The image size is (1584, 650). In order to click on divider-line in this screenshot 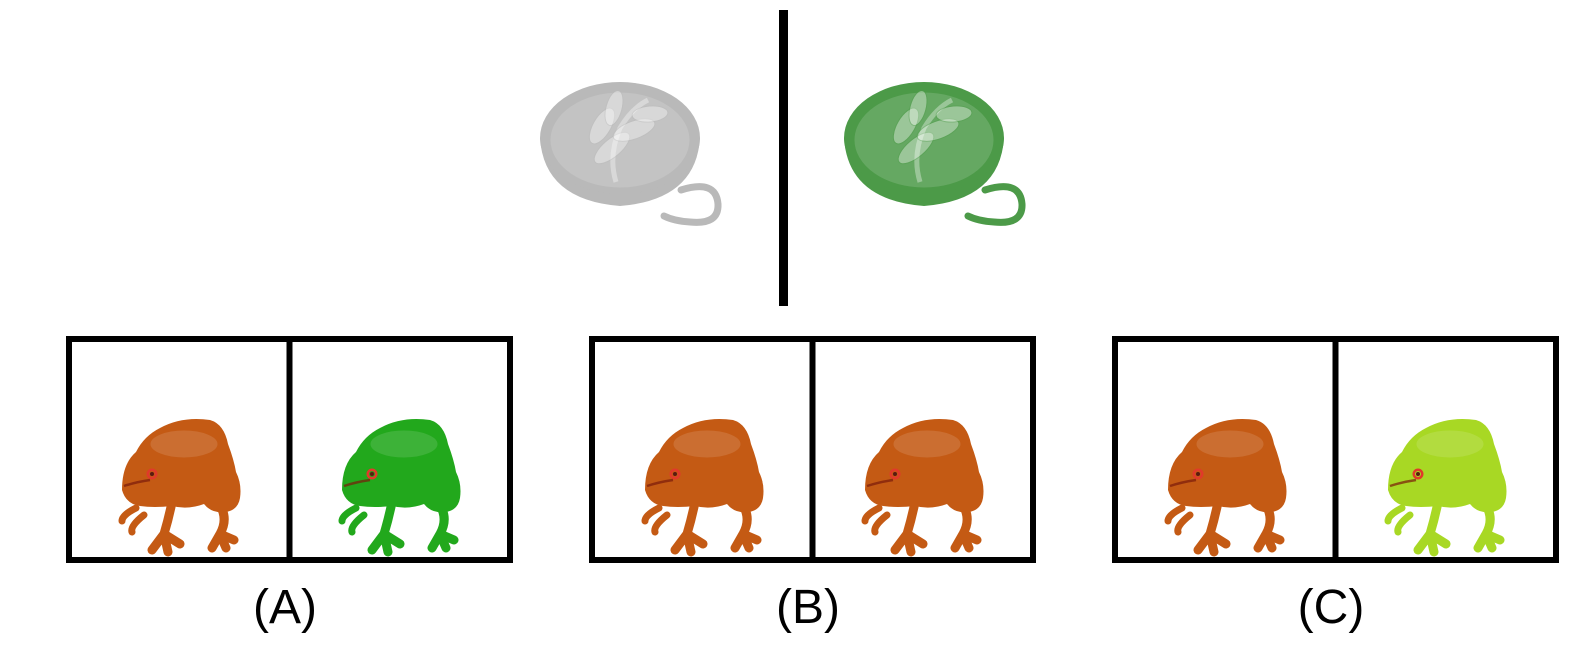, I will do `click(783, 158)`.